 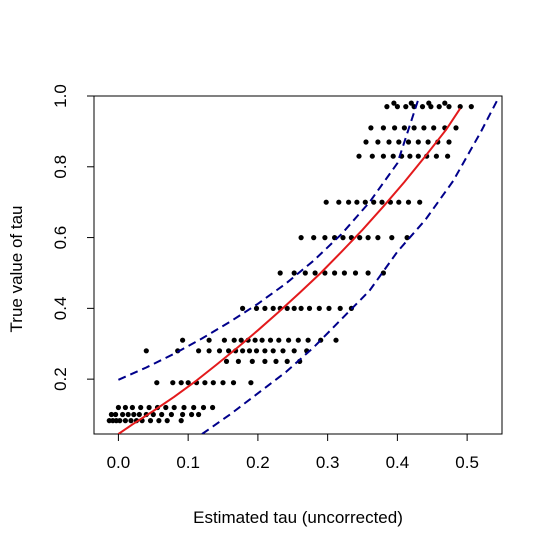 What do you see at coordinates (398, 462) in the screenshot?
I see `x-tick-label: 0.4` at bounding box center [398, 462].